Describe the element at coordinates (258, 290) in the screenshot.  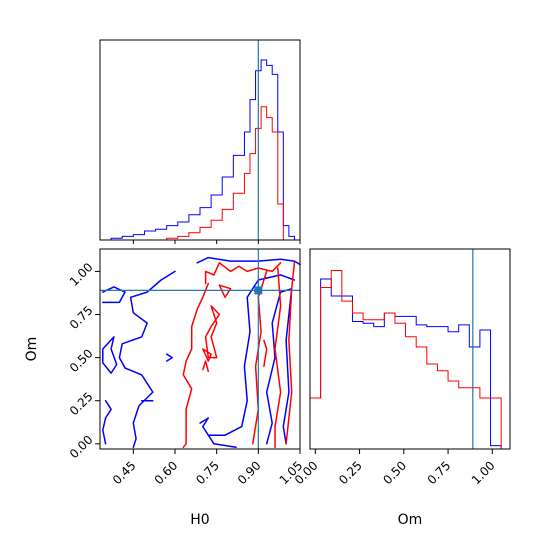
I see `truth-marker` at that location.